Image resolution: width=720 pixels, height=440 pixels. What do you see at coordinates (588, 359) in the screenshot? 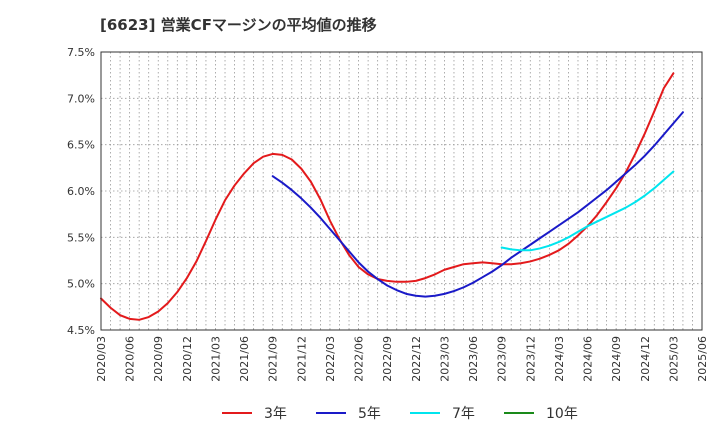
I see `x-tick-label: 2024/06` at bounding box center [588, 359].